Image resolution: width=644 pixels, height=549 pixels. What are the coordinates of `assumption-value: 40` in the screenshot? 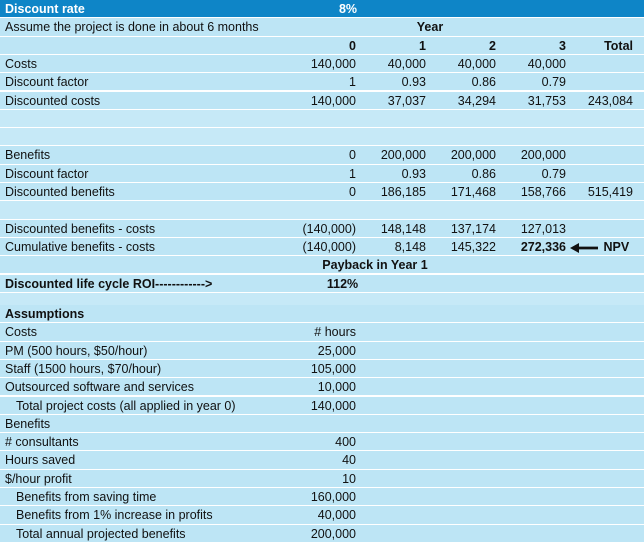 It's located at (349, 460).